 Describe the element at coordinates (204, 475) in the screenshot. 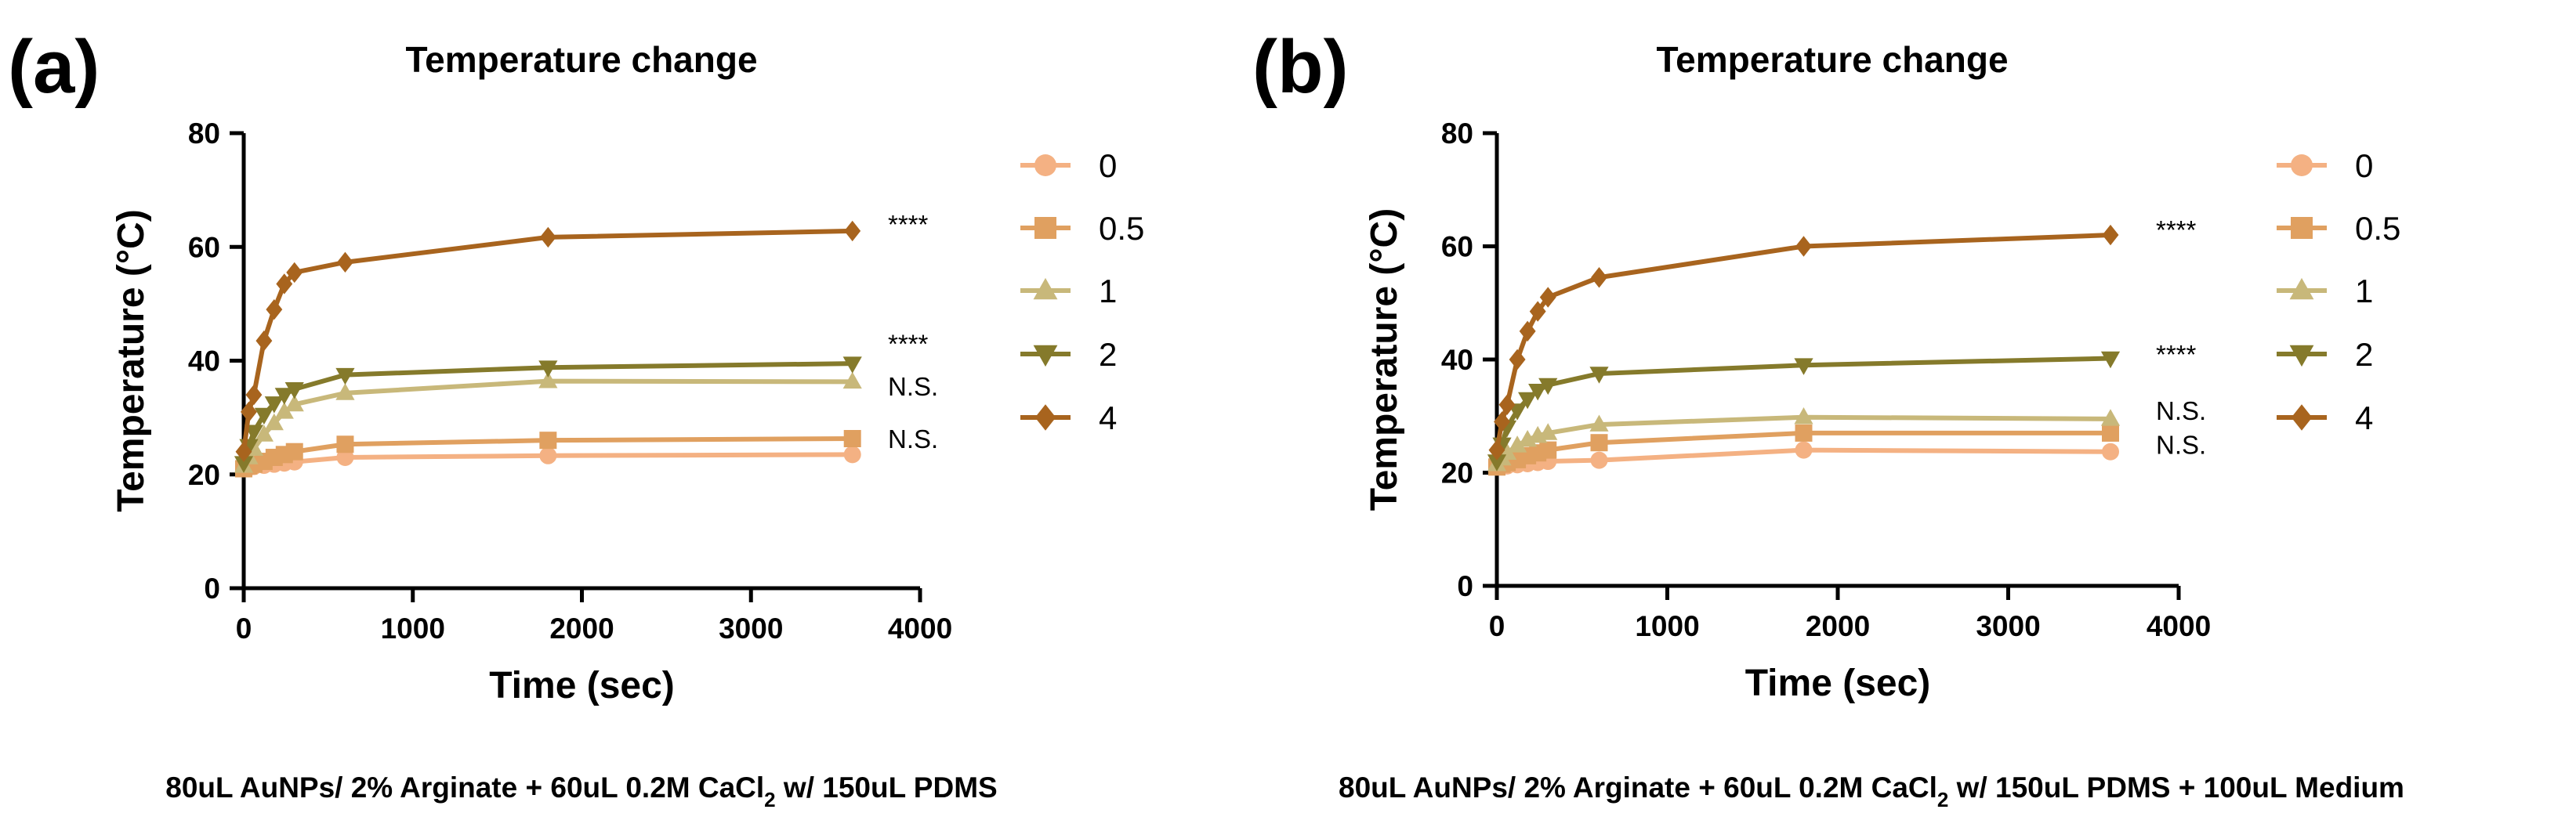

I see `y-tick-label: 20` at that location.